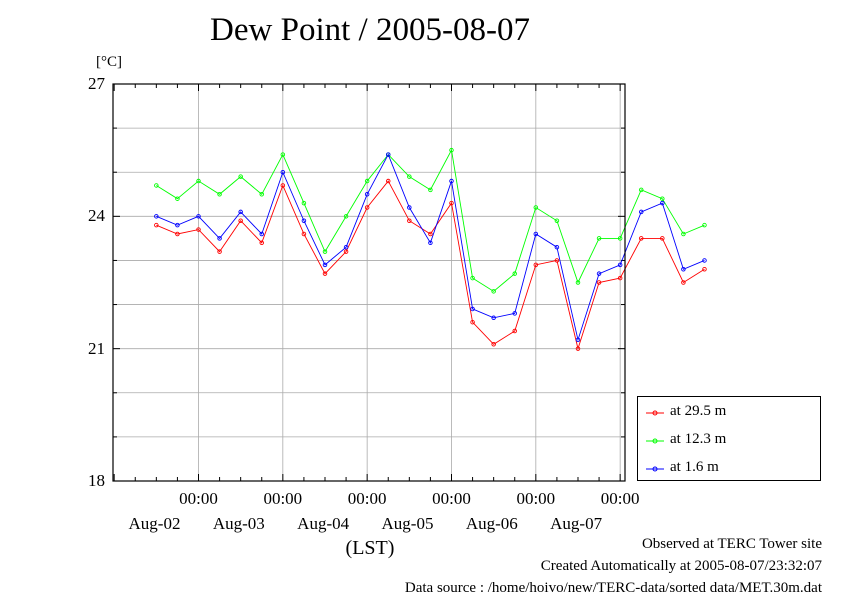  I want to click on y-tick-label: 18, so click(96, 480).